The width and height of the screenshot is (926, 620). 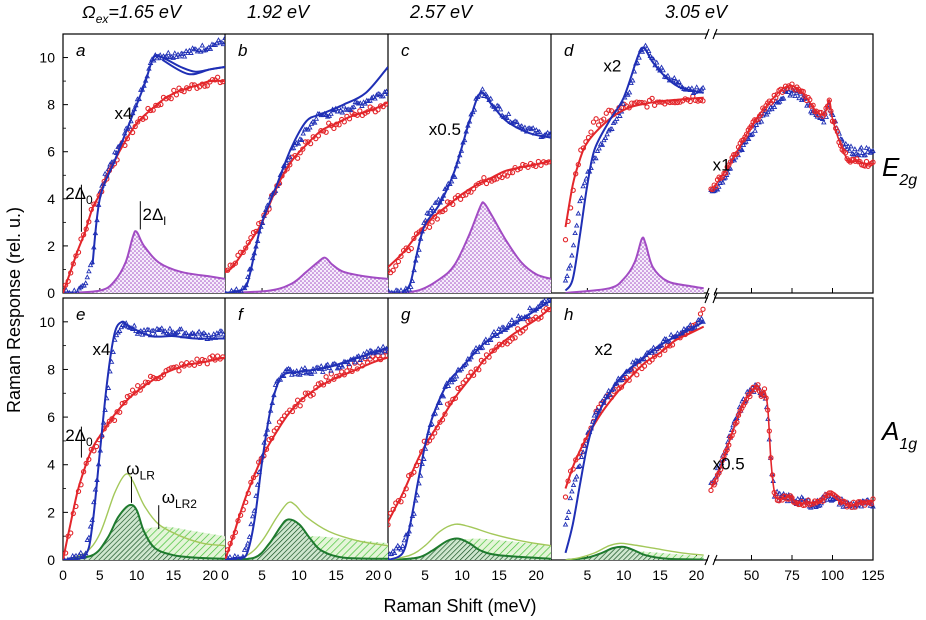 What do you see at coordinates (469, 549) in the screenshot?
I see `omega-lr-peak-fill` at bounding box center [469, 549].